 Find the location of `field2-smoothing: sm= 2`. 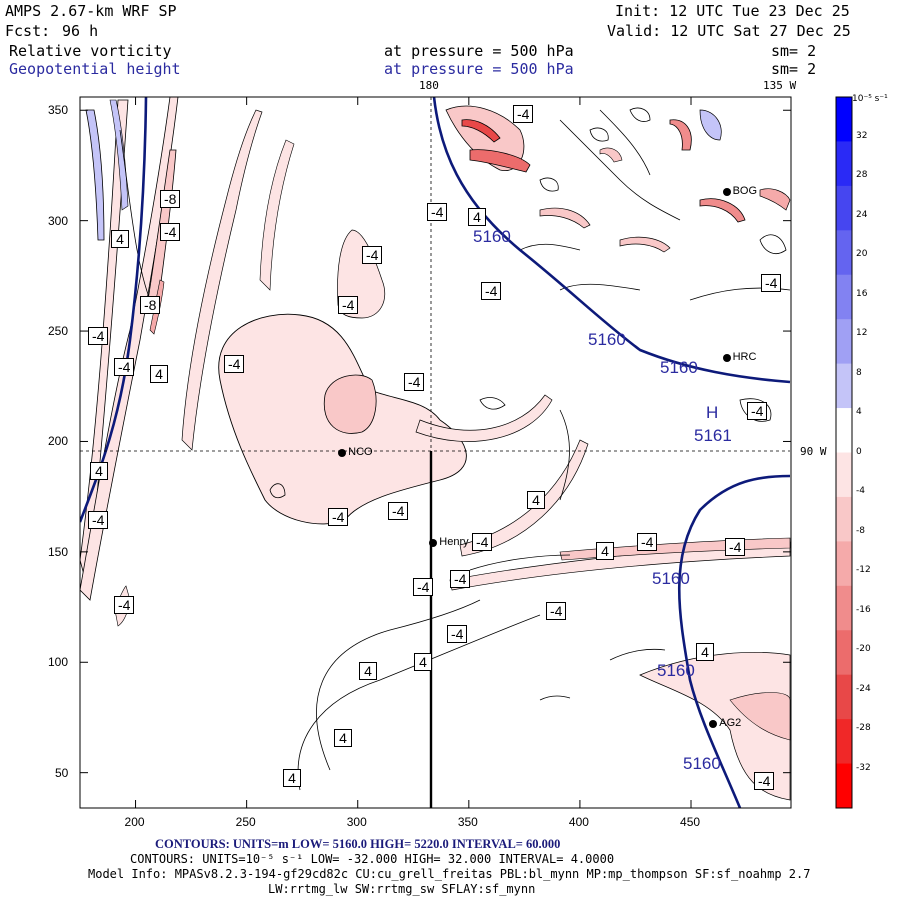

field2-smoothing: sm= 2 is located at coordinates (794, 69).